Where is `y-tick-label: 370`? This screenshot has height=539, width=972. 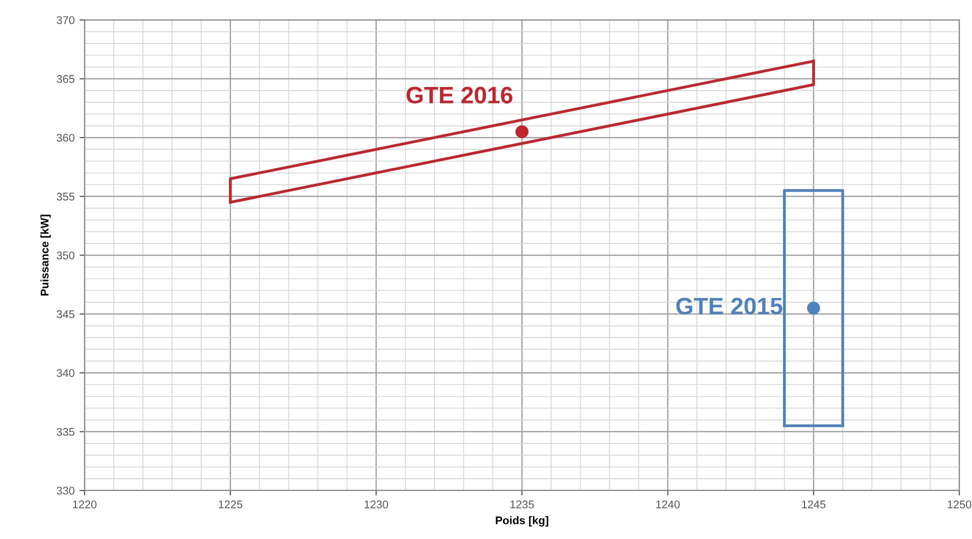 y-tick-label: 370 is located at coordinates (65, 20).